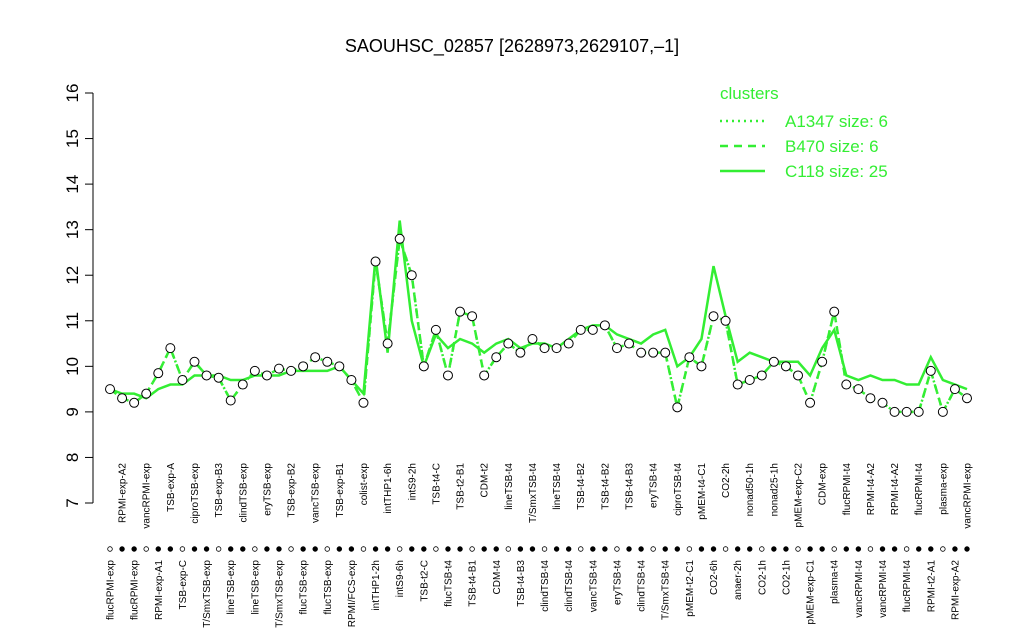 The image size is (1024, 640). Describe the element at coordinates (654, 485) in the screenshot. I see `x-tick-label: eryTSB-t4` at that location.